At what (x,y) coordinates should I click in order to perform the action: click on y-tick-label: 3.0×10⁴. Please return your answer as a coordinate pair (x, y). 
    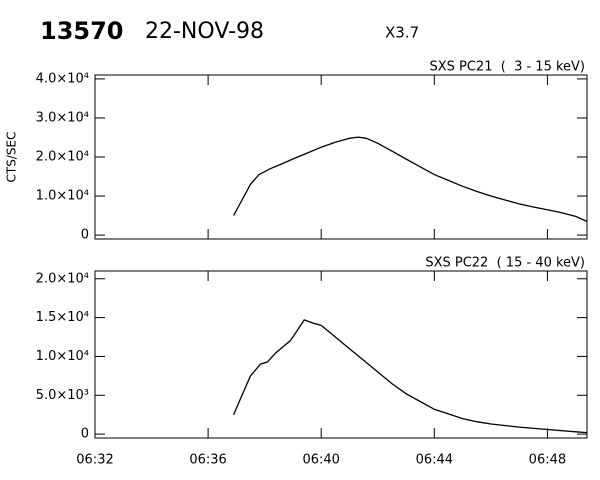
    Looking at the image, I should click on (62, 117).